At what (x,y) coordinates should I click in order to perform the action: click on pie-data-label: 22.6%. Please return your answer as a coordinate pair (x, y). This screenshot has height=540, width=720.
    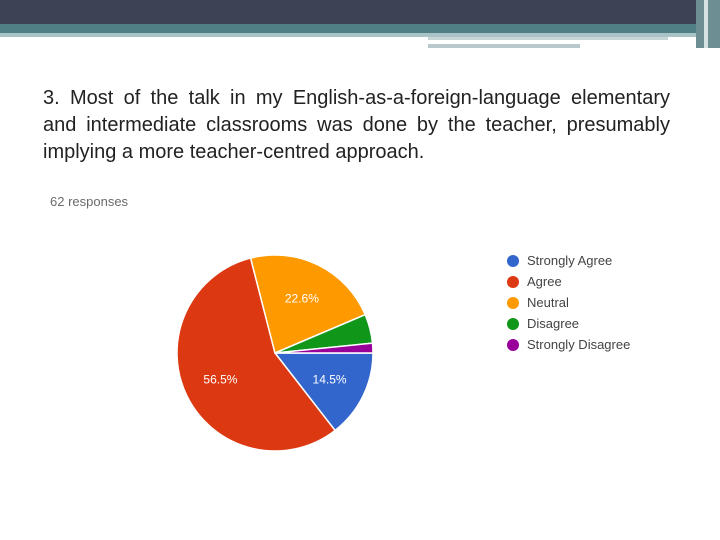
    Looking at the image, I should click on (302, 299).